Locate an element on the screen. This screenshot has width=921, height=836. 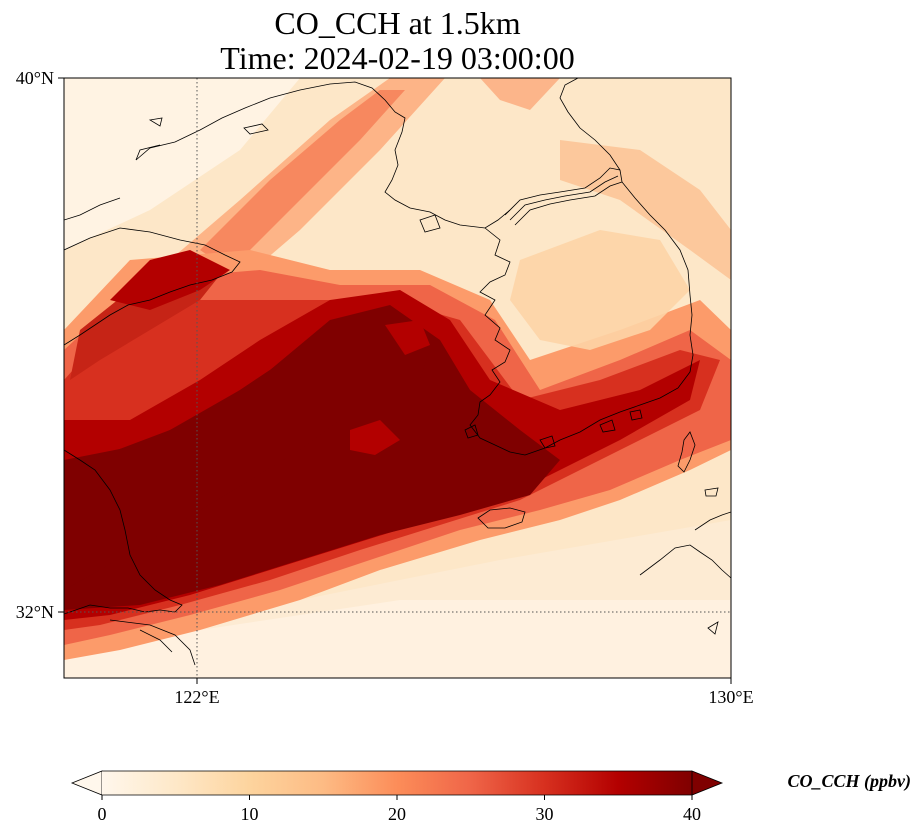
colorbar-tick-10: 10 is located at coordinates (250, 814).